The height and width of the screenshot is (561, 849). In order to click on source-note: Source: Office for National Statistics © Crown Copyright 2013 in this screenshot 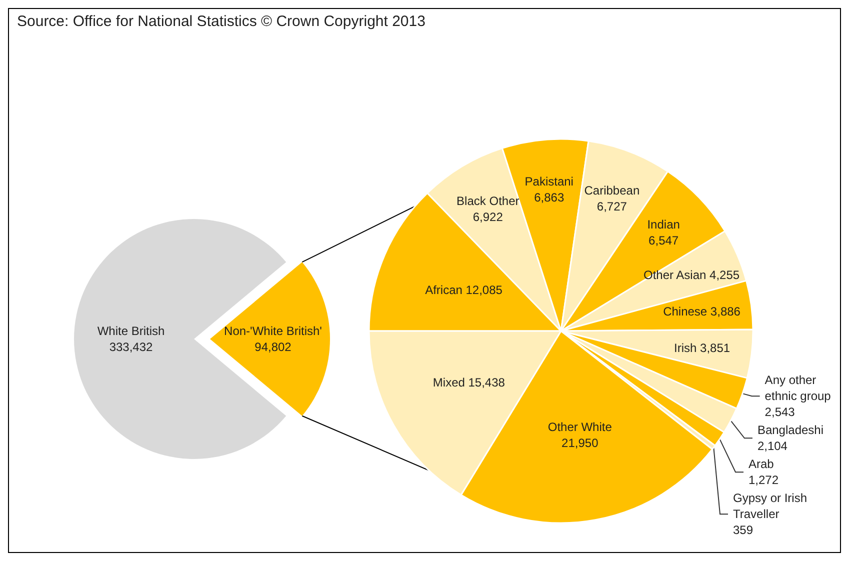, I will do `click(221, 21)`.